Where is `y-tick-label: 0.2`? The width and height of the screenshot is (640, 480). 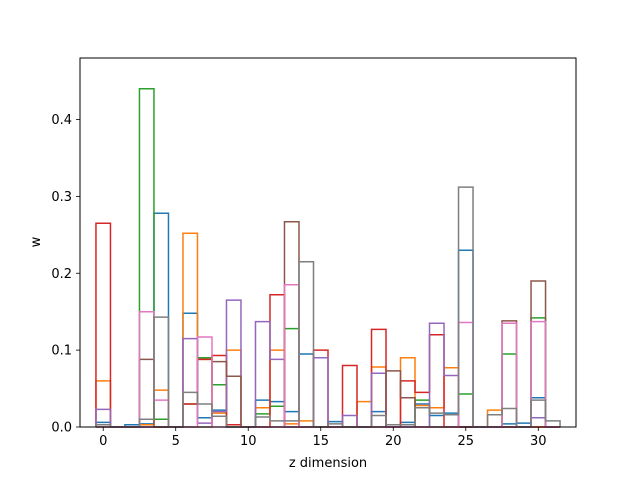
y-tick-label: 0.2 is located at coordinates (61, 274).